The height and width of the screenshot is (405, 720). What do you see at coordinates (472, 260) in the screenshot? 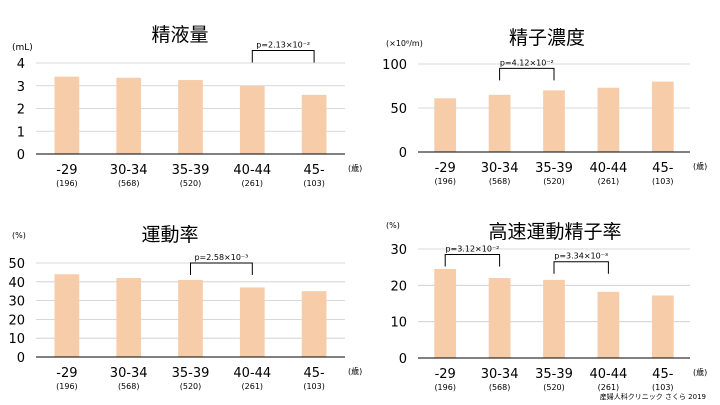
I see `chart-4-significance-bracket` at bounding box center [472, 260].